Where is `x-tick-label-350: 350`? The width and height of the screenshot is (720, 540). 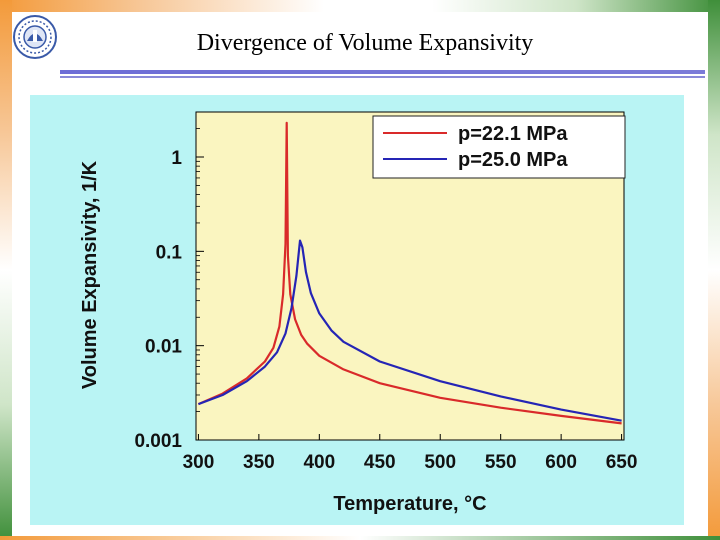
x-tick-label-350: 350 is located at coordinates (259, 462).